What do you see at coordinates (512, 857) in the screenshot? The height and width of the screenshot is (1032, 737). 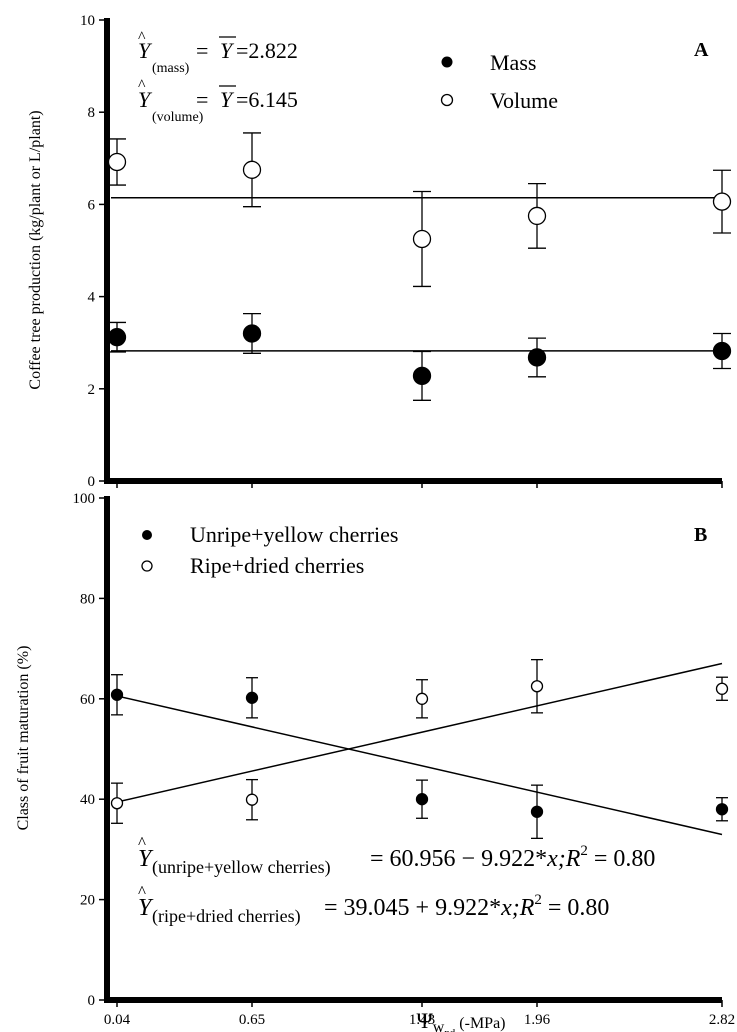 I see `equation-unripe-rhs: = 60.956 − 9.922*x;R2 = 0.80` at bounding box center [512, 857].